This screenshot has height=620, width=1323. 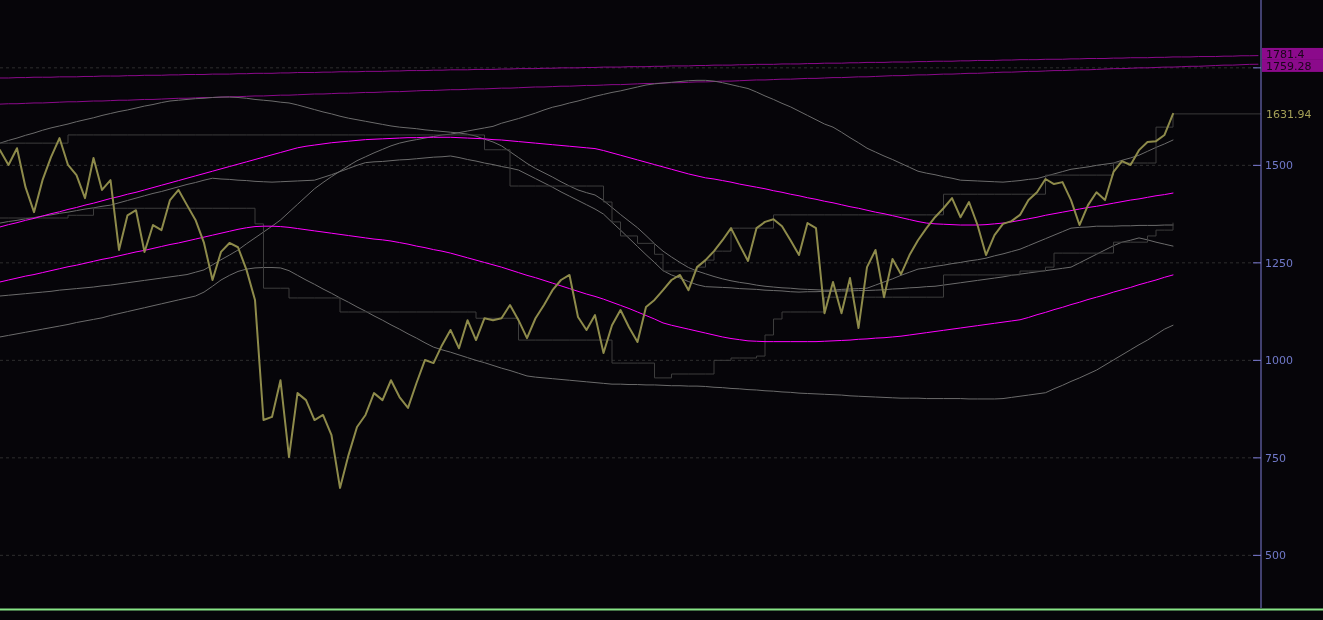 What do you see at coordinates (1289, 66) in the screenshot?
I see `data-label: 1759.28` at bounding box center [1289, 66].